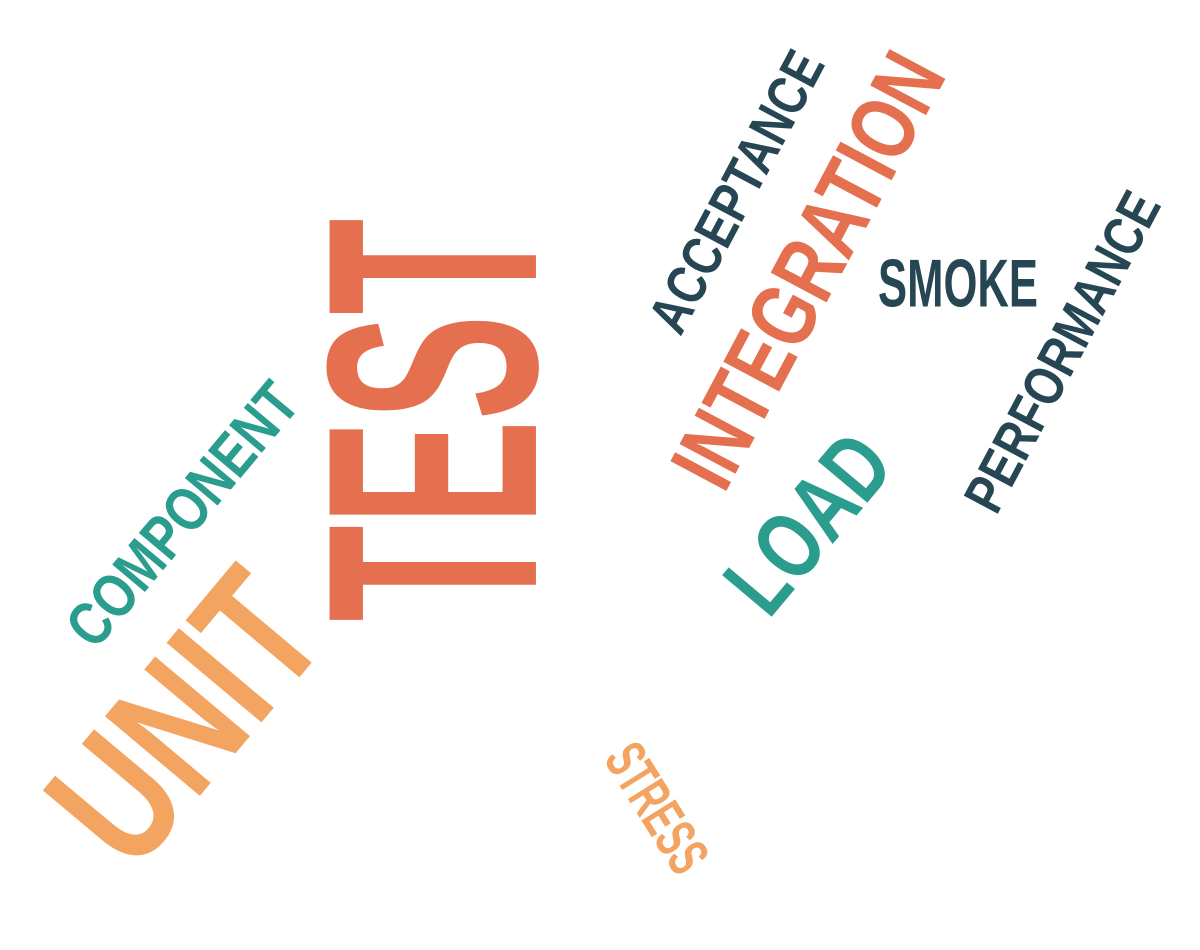 This screenshot has height=950, width=1200. I want to click on word-stress: STRESS, so click(656, 808).